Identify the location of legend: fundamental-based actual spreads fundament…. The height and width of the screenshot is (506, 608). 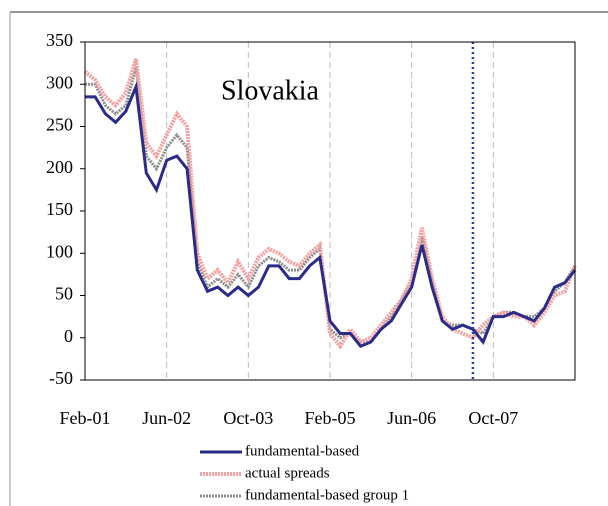
(304, 473).